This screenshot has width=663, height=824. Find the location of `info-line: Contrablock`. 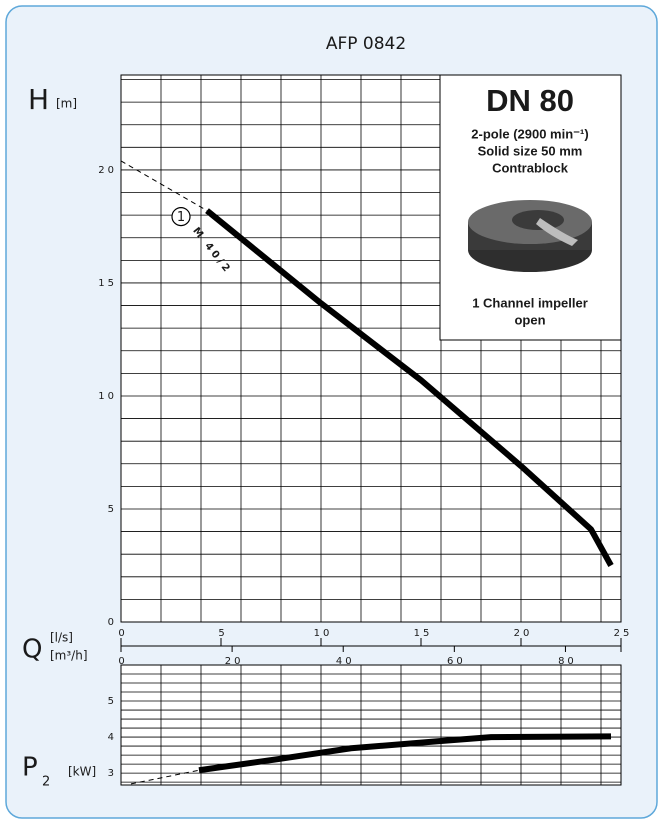

info-line: Contrablock is located at coordinates (530, 167).